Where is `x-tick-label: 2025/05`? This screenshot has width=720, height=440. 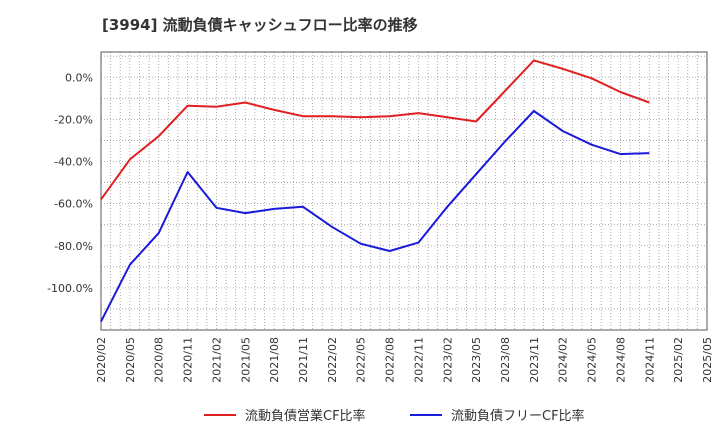
x-tick-label: 2025/05 is located at coordinates (707, 360).